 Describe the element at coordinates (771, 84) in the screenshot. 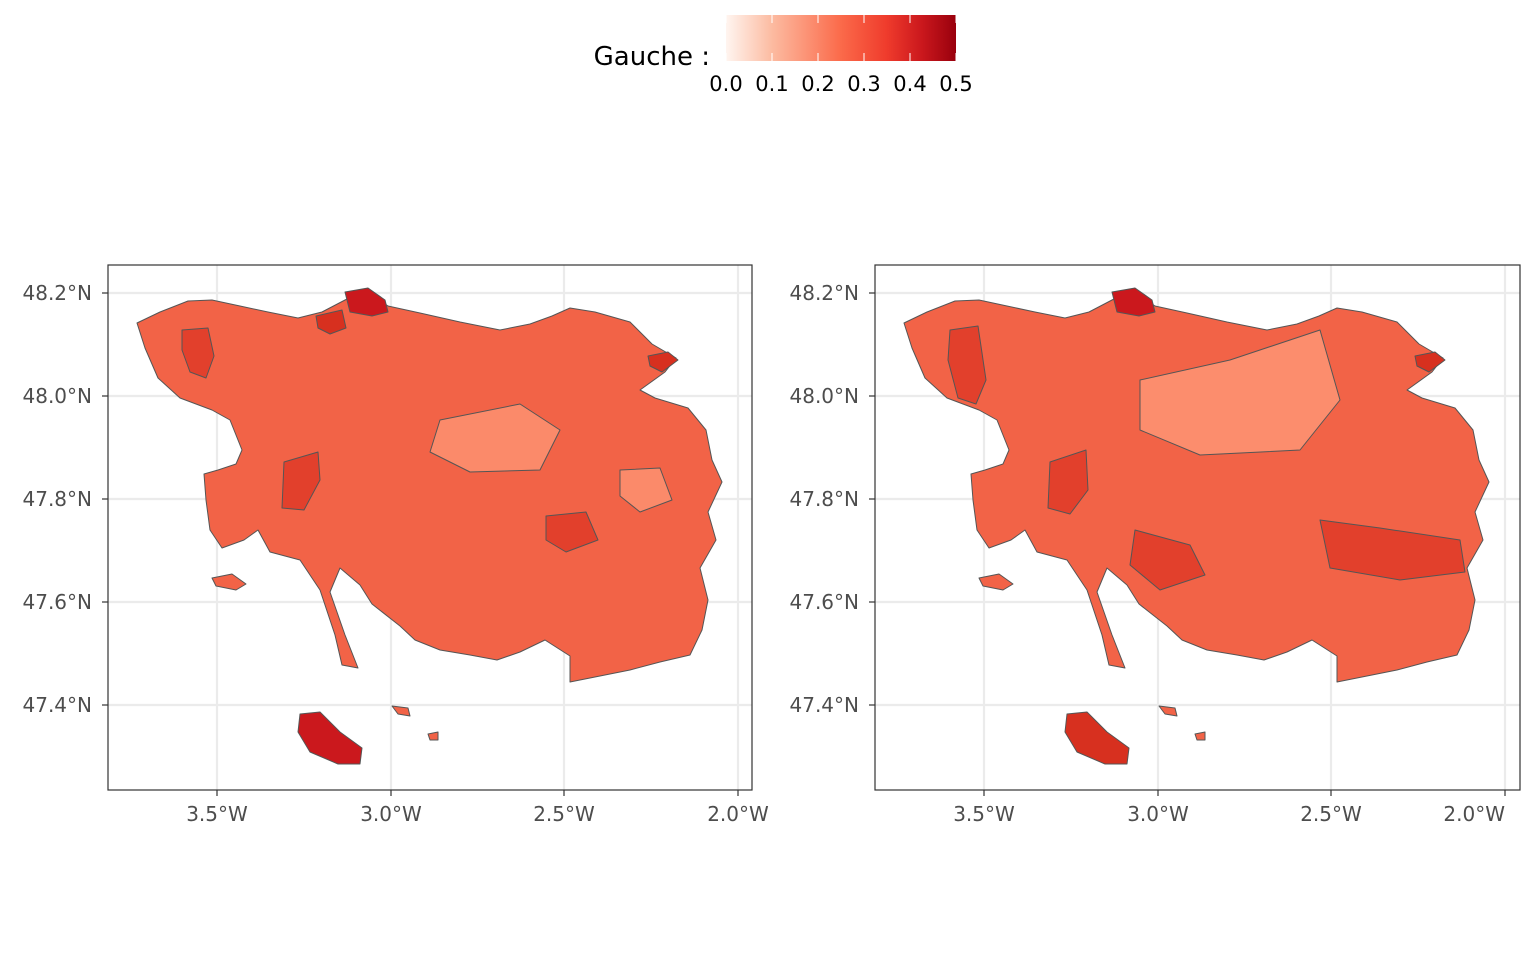

I see `legend-tick-label: 0.1` at that location.